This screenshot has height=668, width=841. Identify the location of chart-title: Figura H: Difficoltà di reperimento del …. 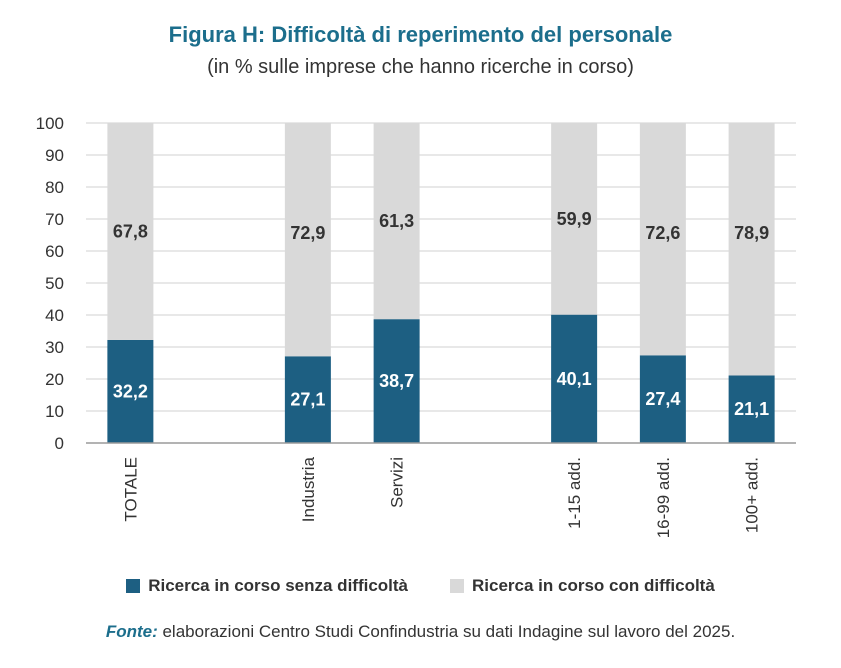
(420, 34).